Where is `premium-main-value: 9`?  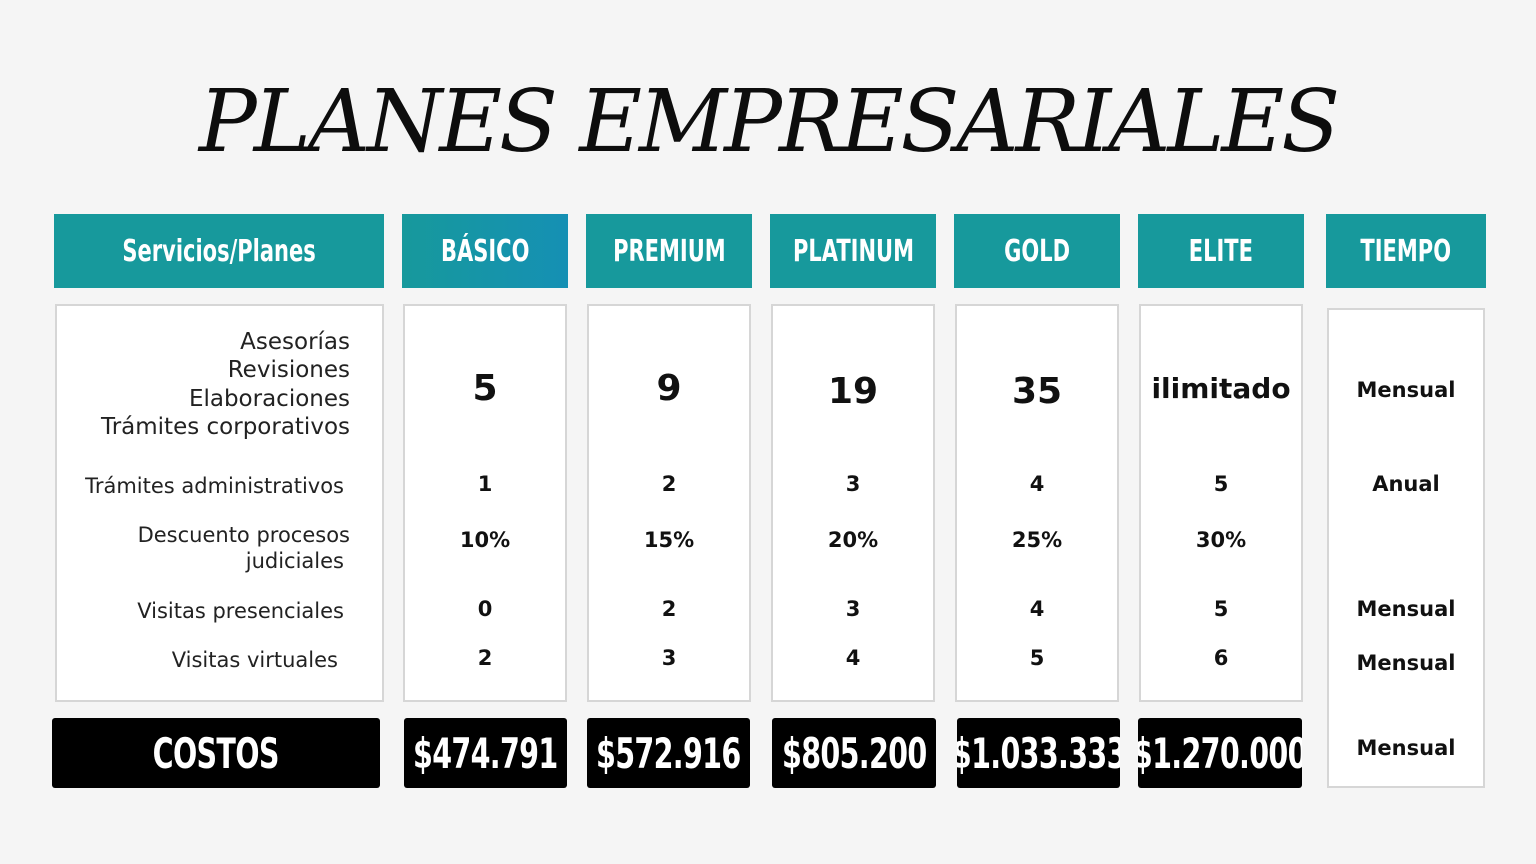
premium-main-value: 9 is located at coordinates (669, 388).